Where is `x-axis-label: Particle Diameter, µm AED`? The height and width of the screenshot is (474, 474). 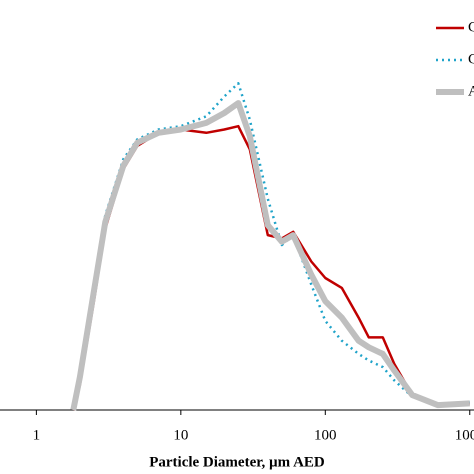 x-axis-label: Particle Diameter, µm AED is located at coordinates (237, 462).